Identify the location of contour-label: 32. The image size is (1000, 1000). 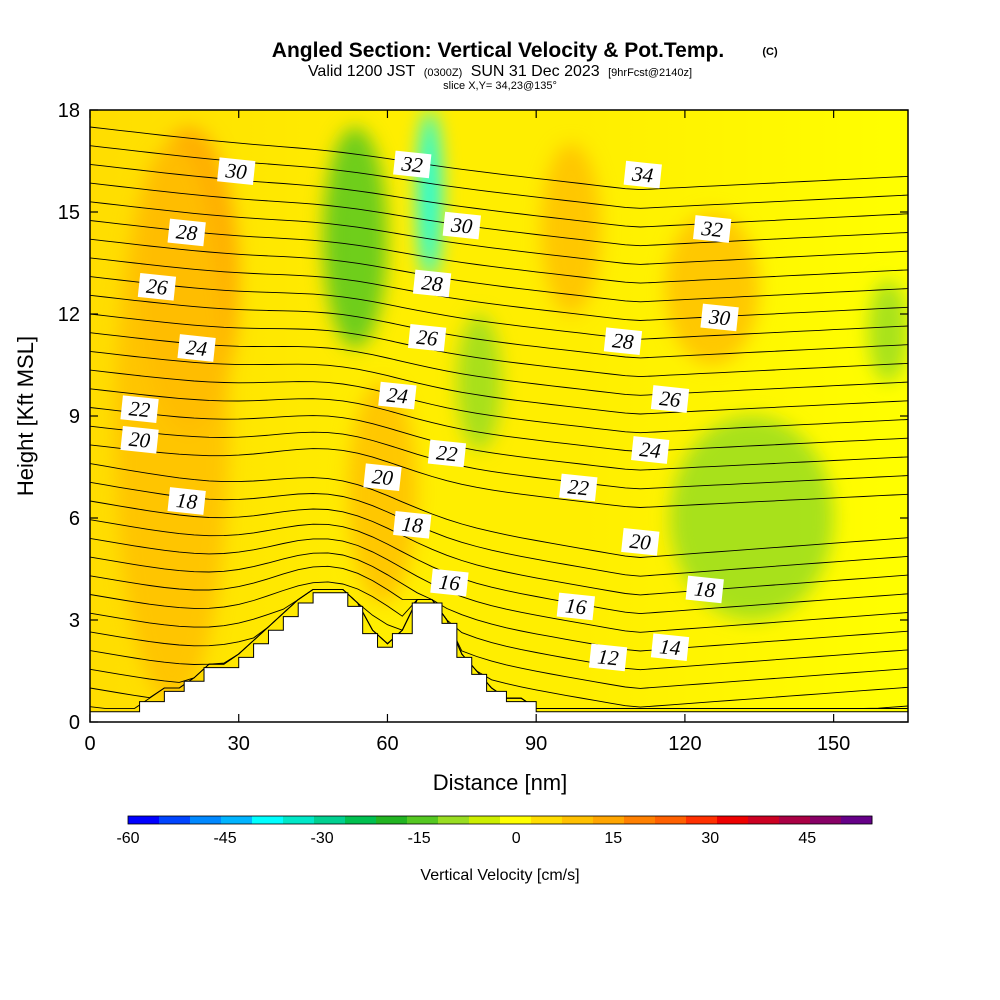
(712, 229).